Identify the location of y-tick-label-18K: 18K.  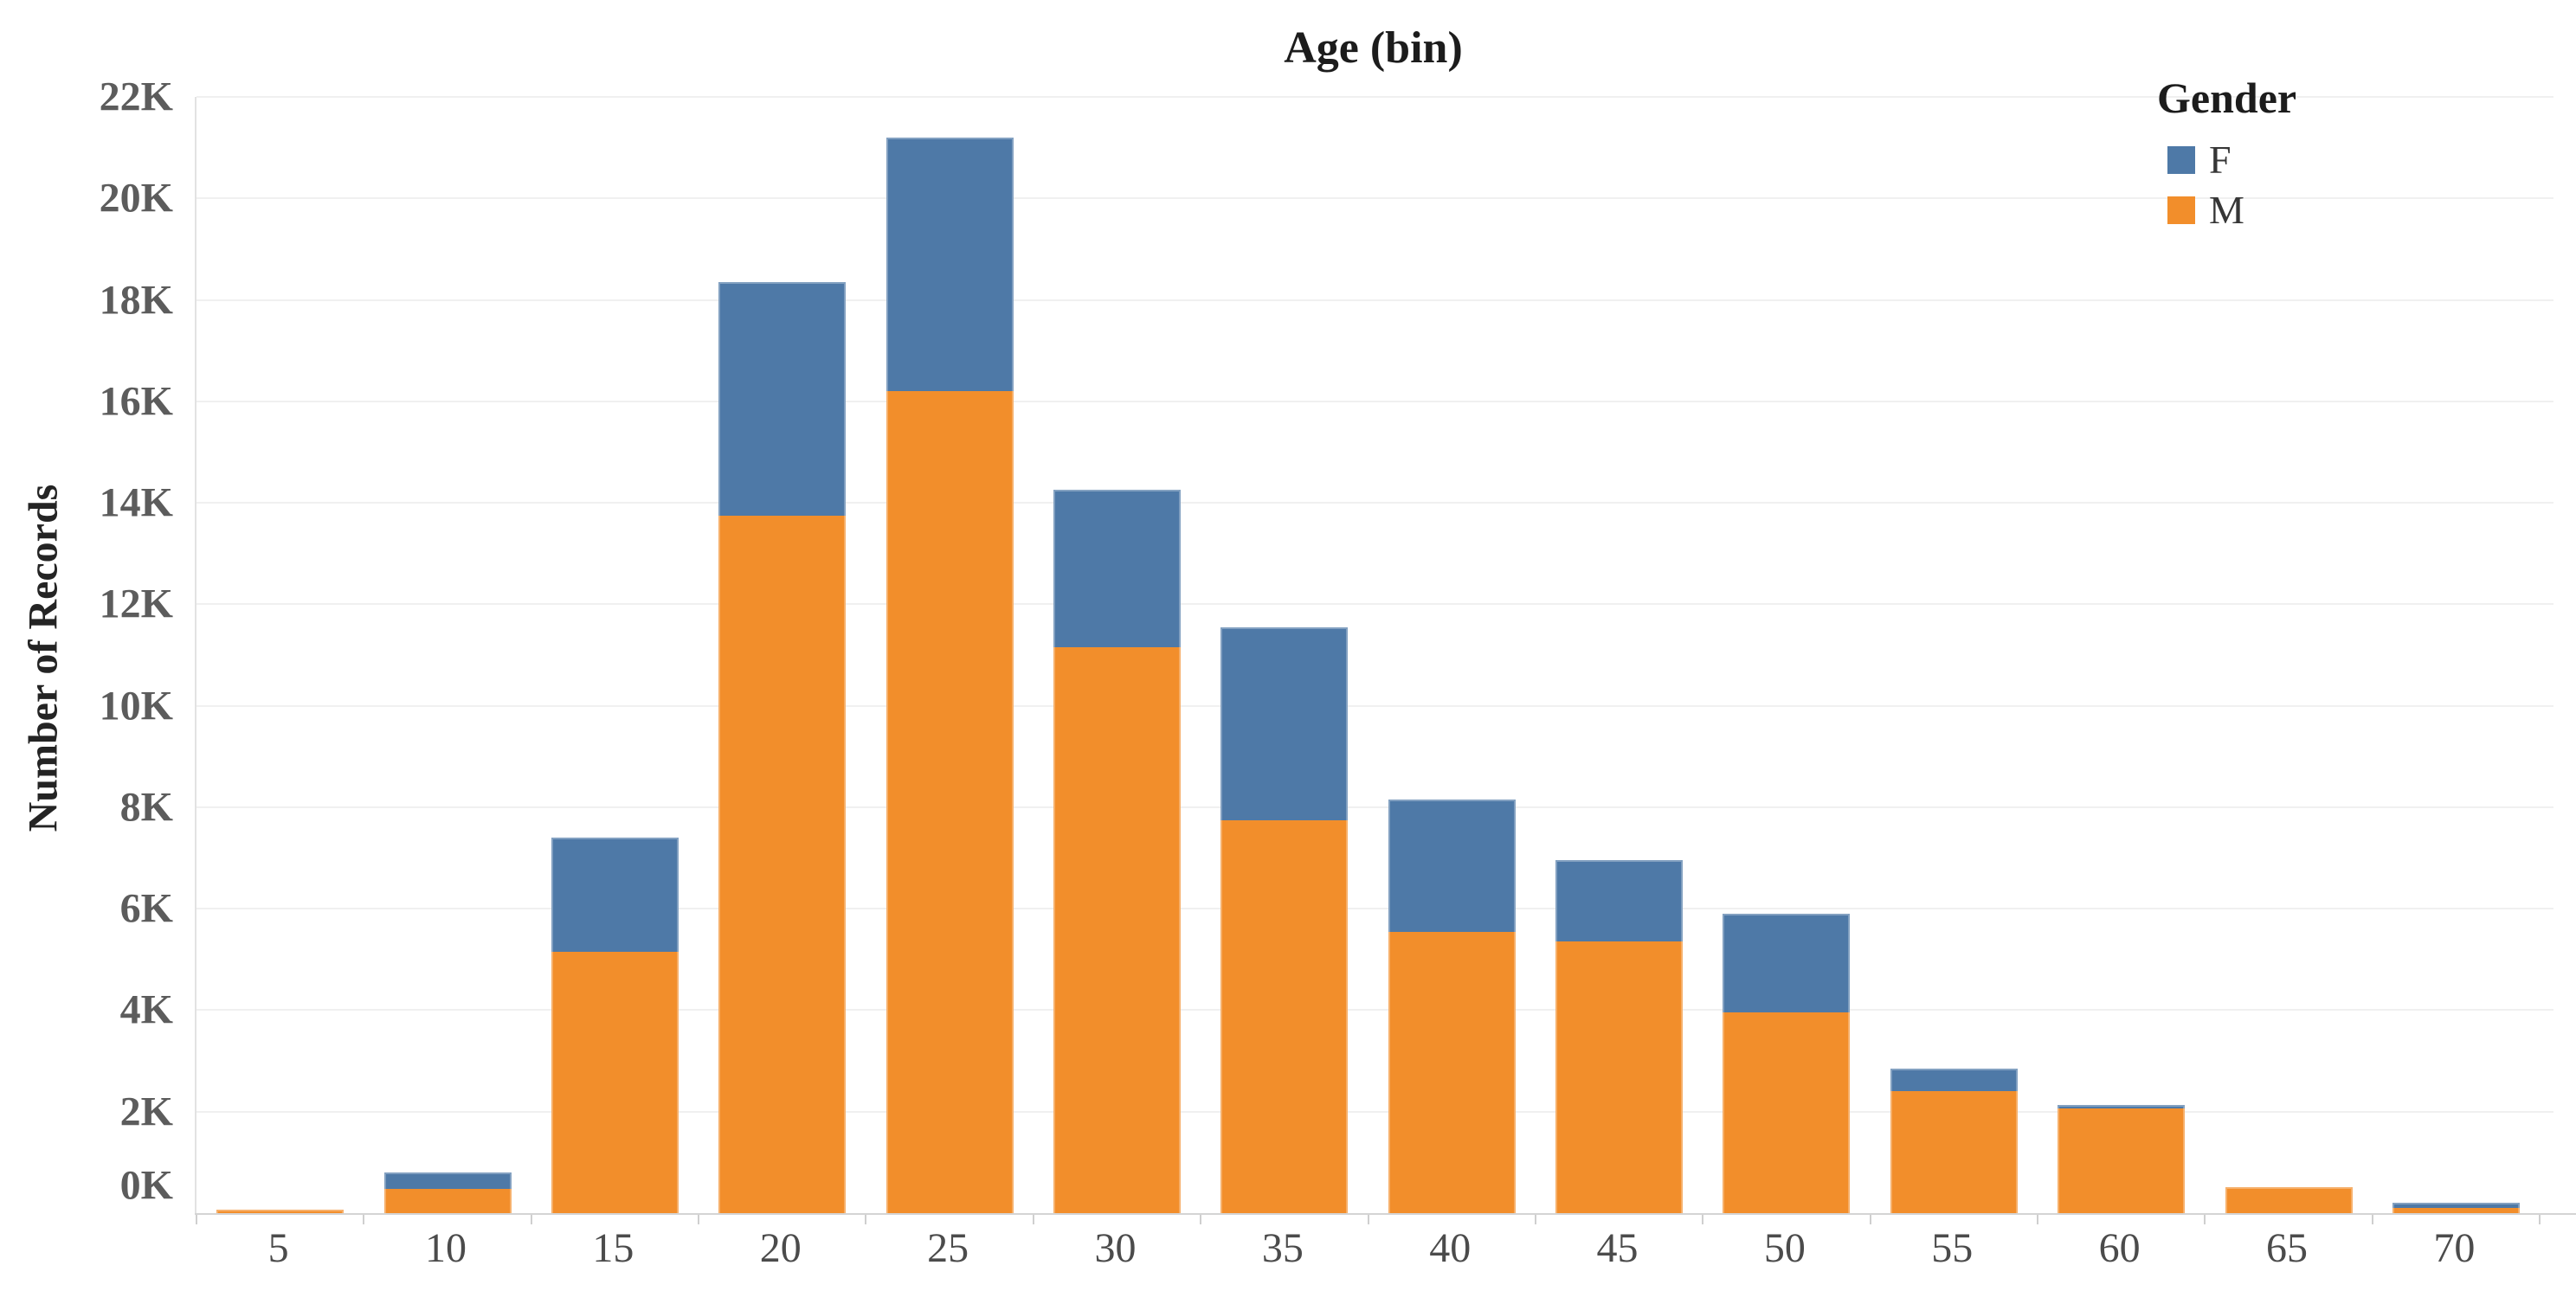
(136, 300).